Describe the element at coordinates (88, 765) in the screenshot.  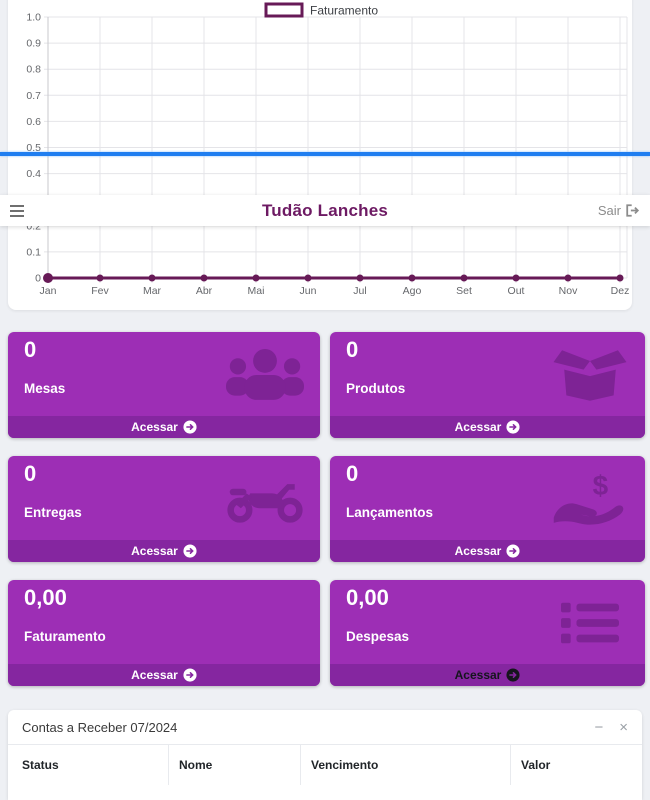
I see `column-header-status: Status` at that location.